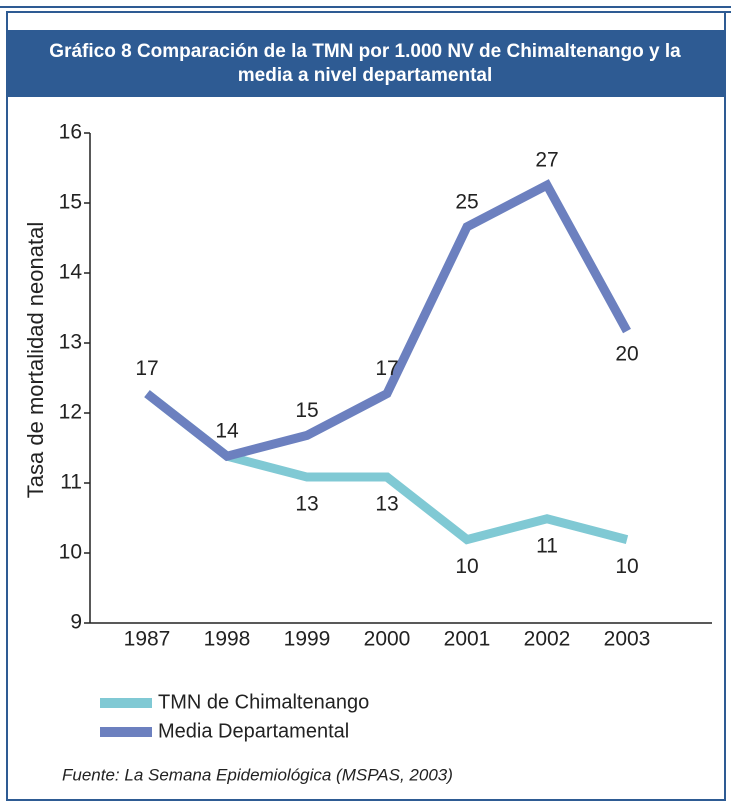 This screenshot has width=731, height=810. I want to click on data-label: 11, so click(547, 545).